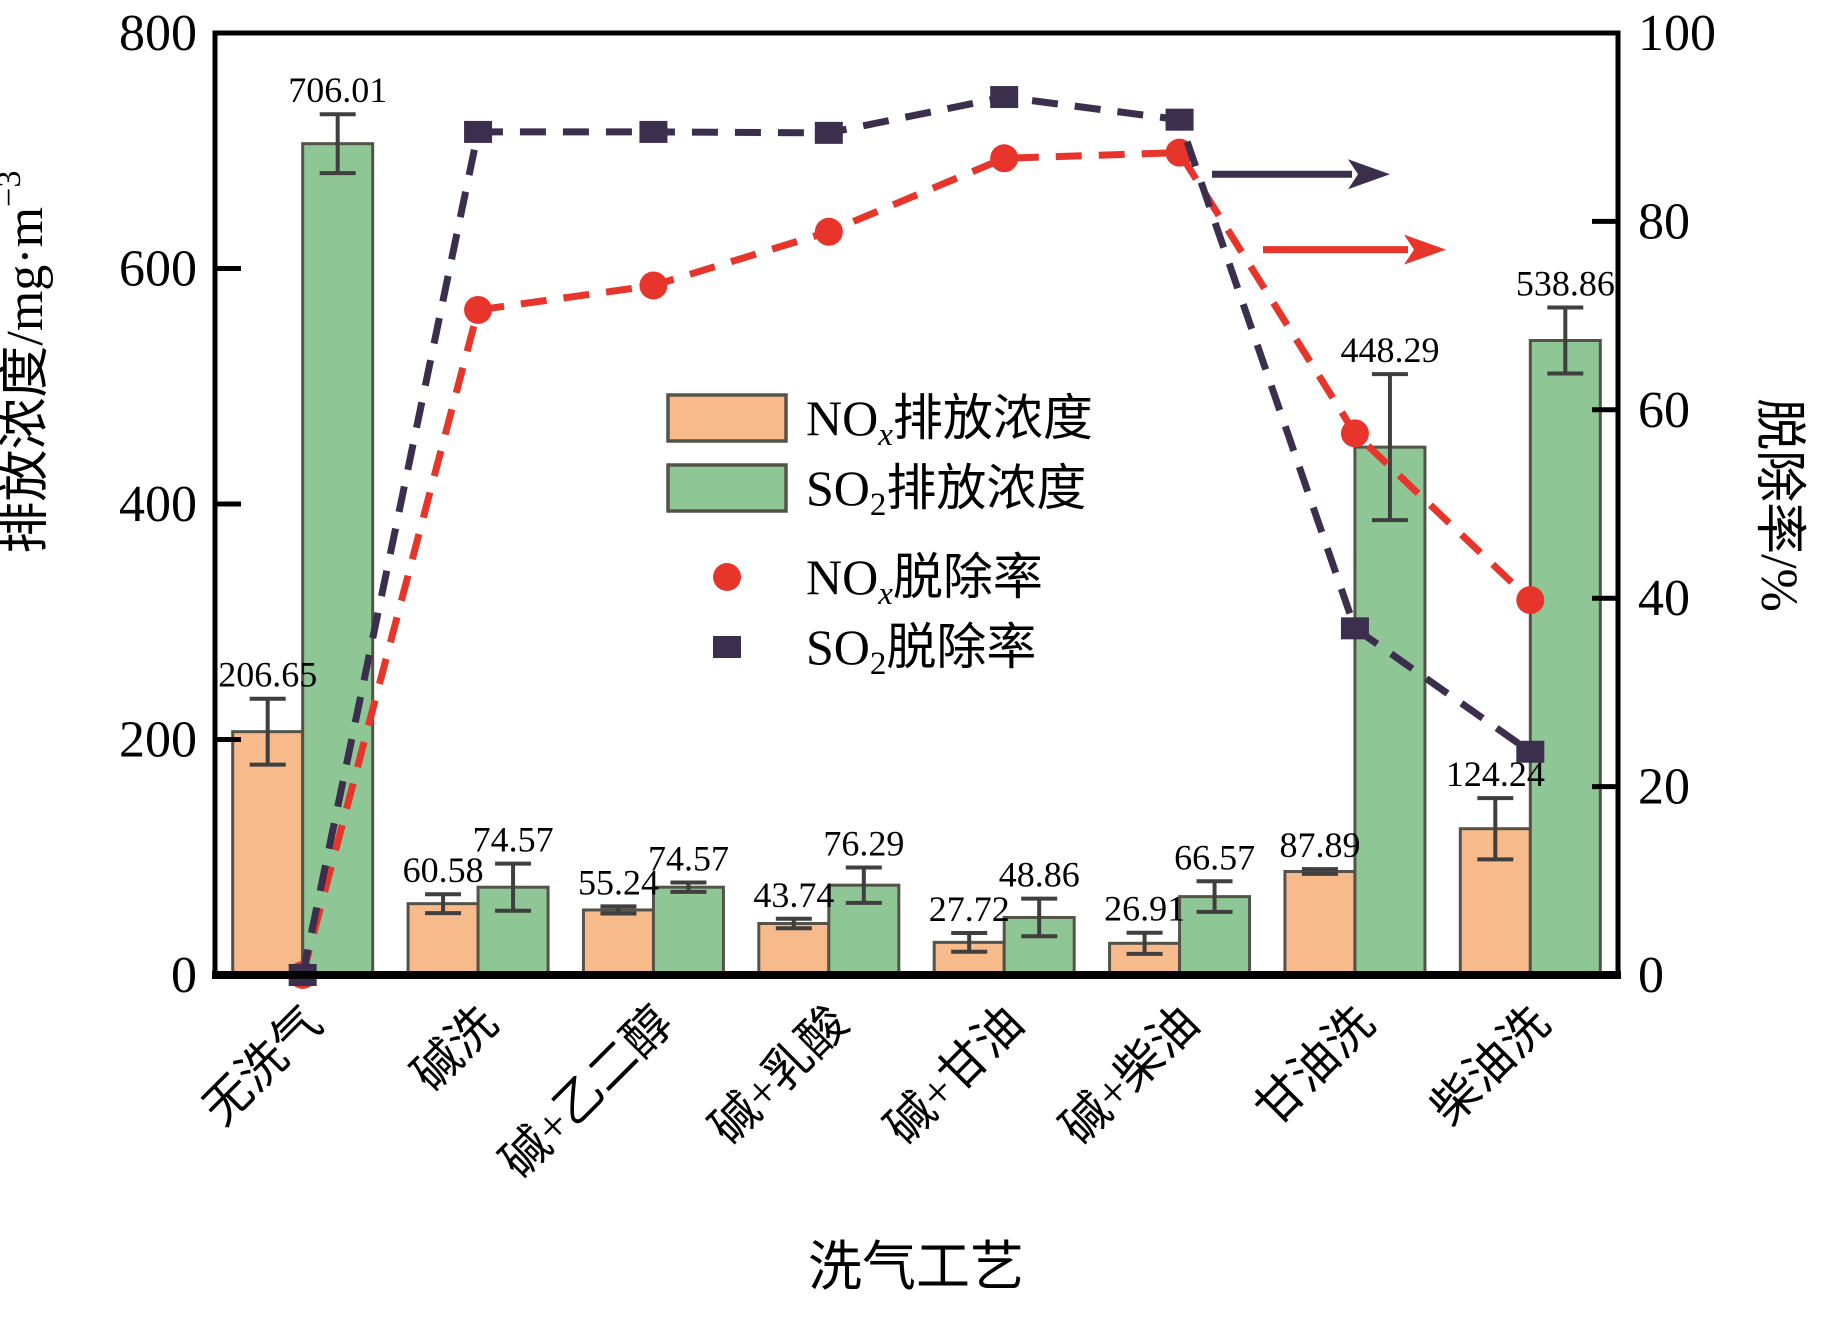 The height and width of the screenshot is (1320, 1828). What do you see at coordinates (443, 870) in the screenshot?
I see `bar-value-label: 60.58` at bounding box center [443, 870].